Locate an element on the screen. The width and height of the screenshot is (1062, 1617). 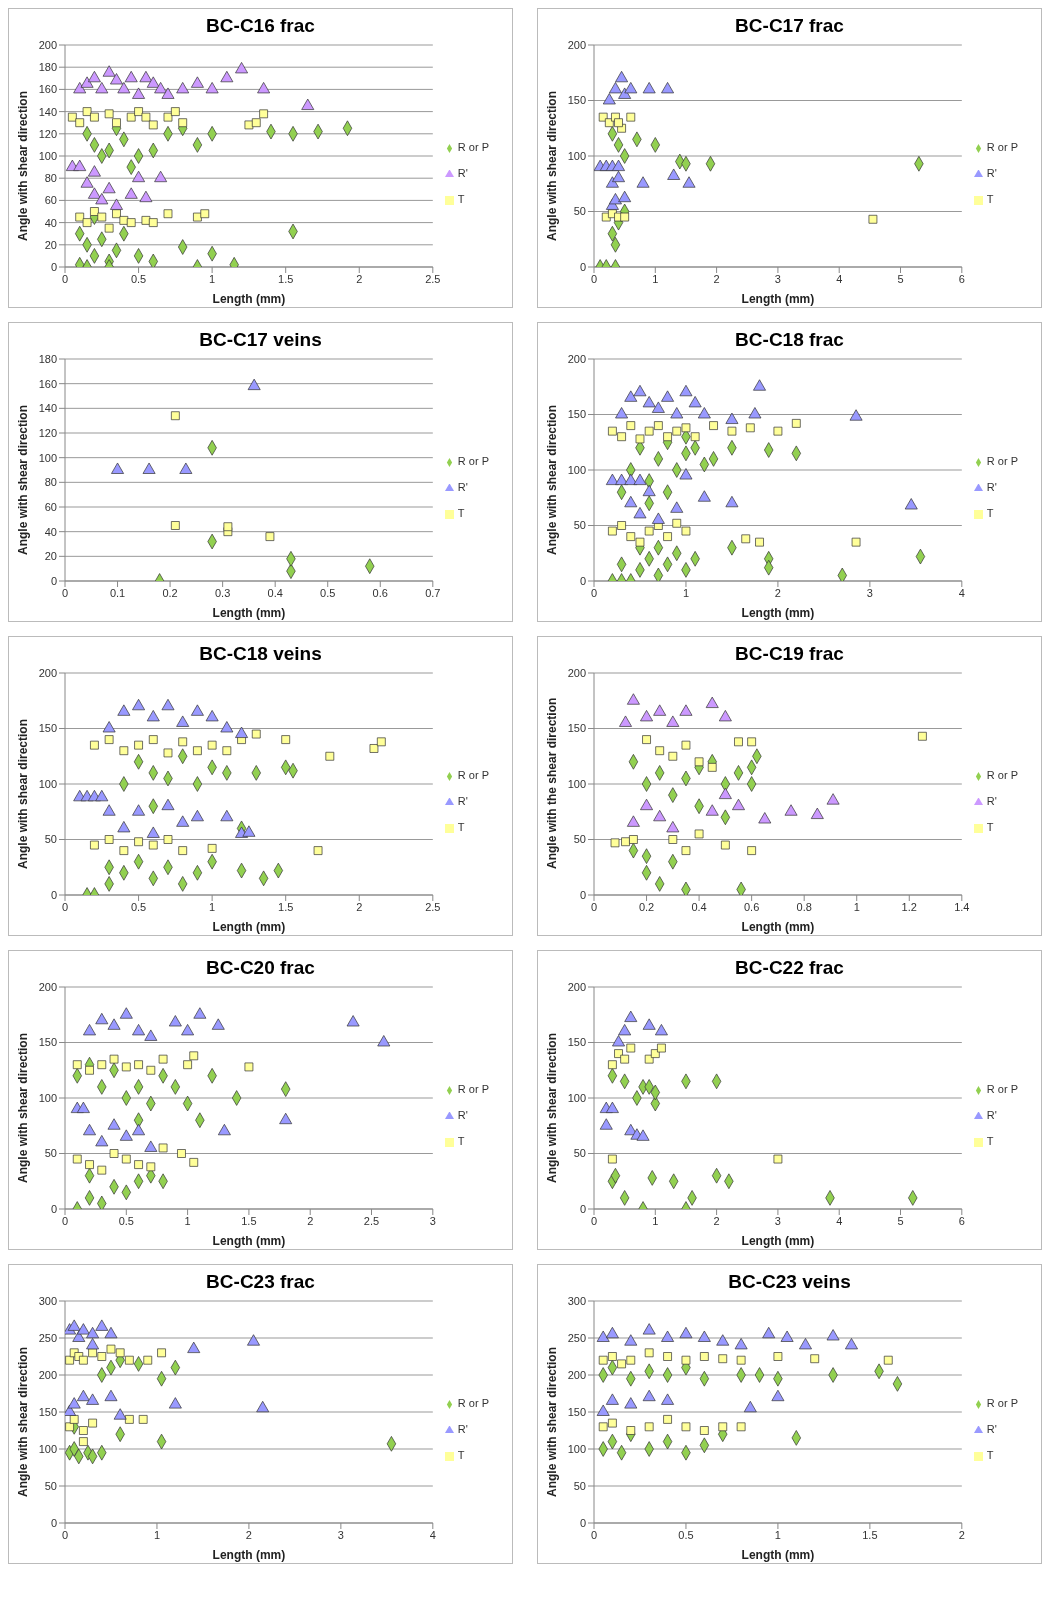
y-tick-label: 40 is located at coordinates (50, 531).